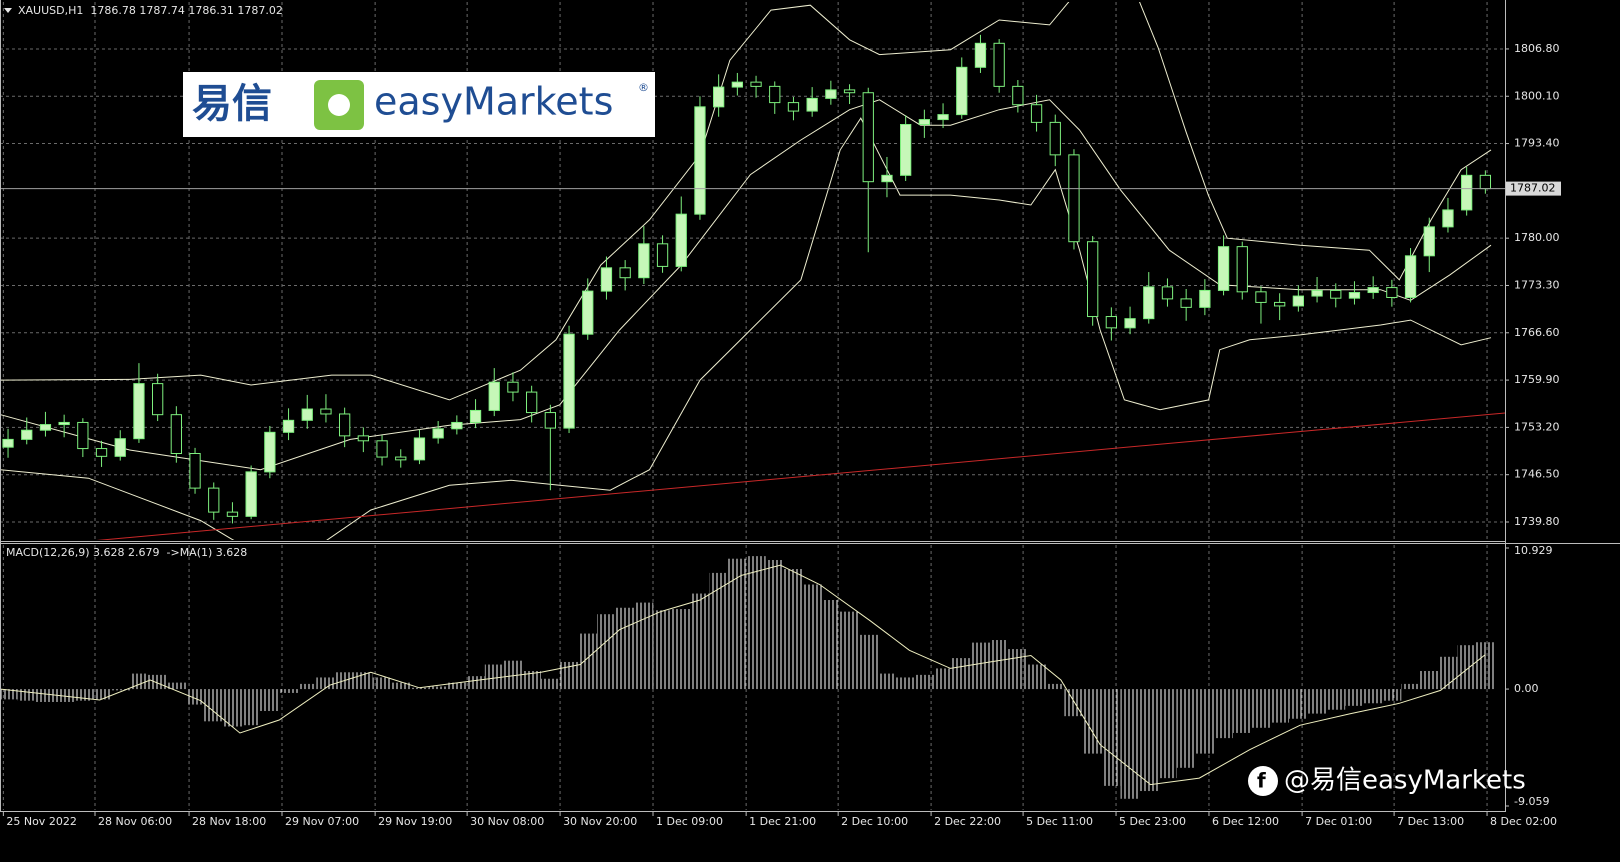 The width and height of the screenshot is (1620, 862). I want to click on y-tick-label: 1766.60, so click(1537, 332).